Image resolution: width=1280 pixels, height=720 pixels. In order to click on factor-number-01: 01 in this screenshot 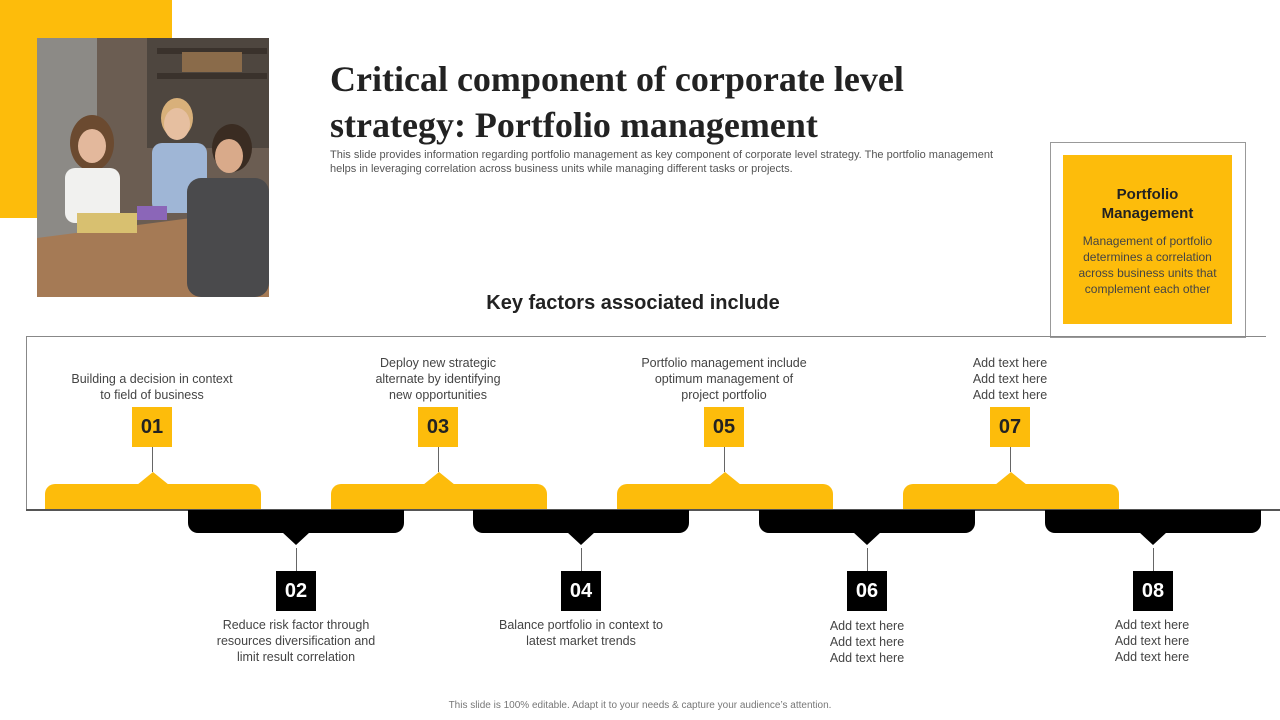, I will do `click(152, 427)`.